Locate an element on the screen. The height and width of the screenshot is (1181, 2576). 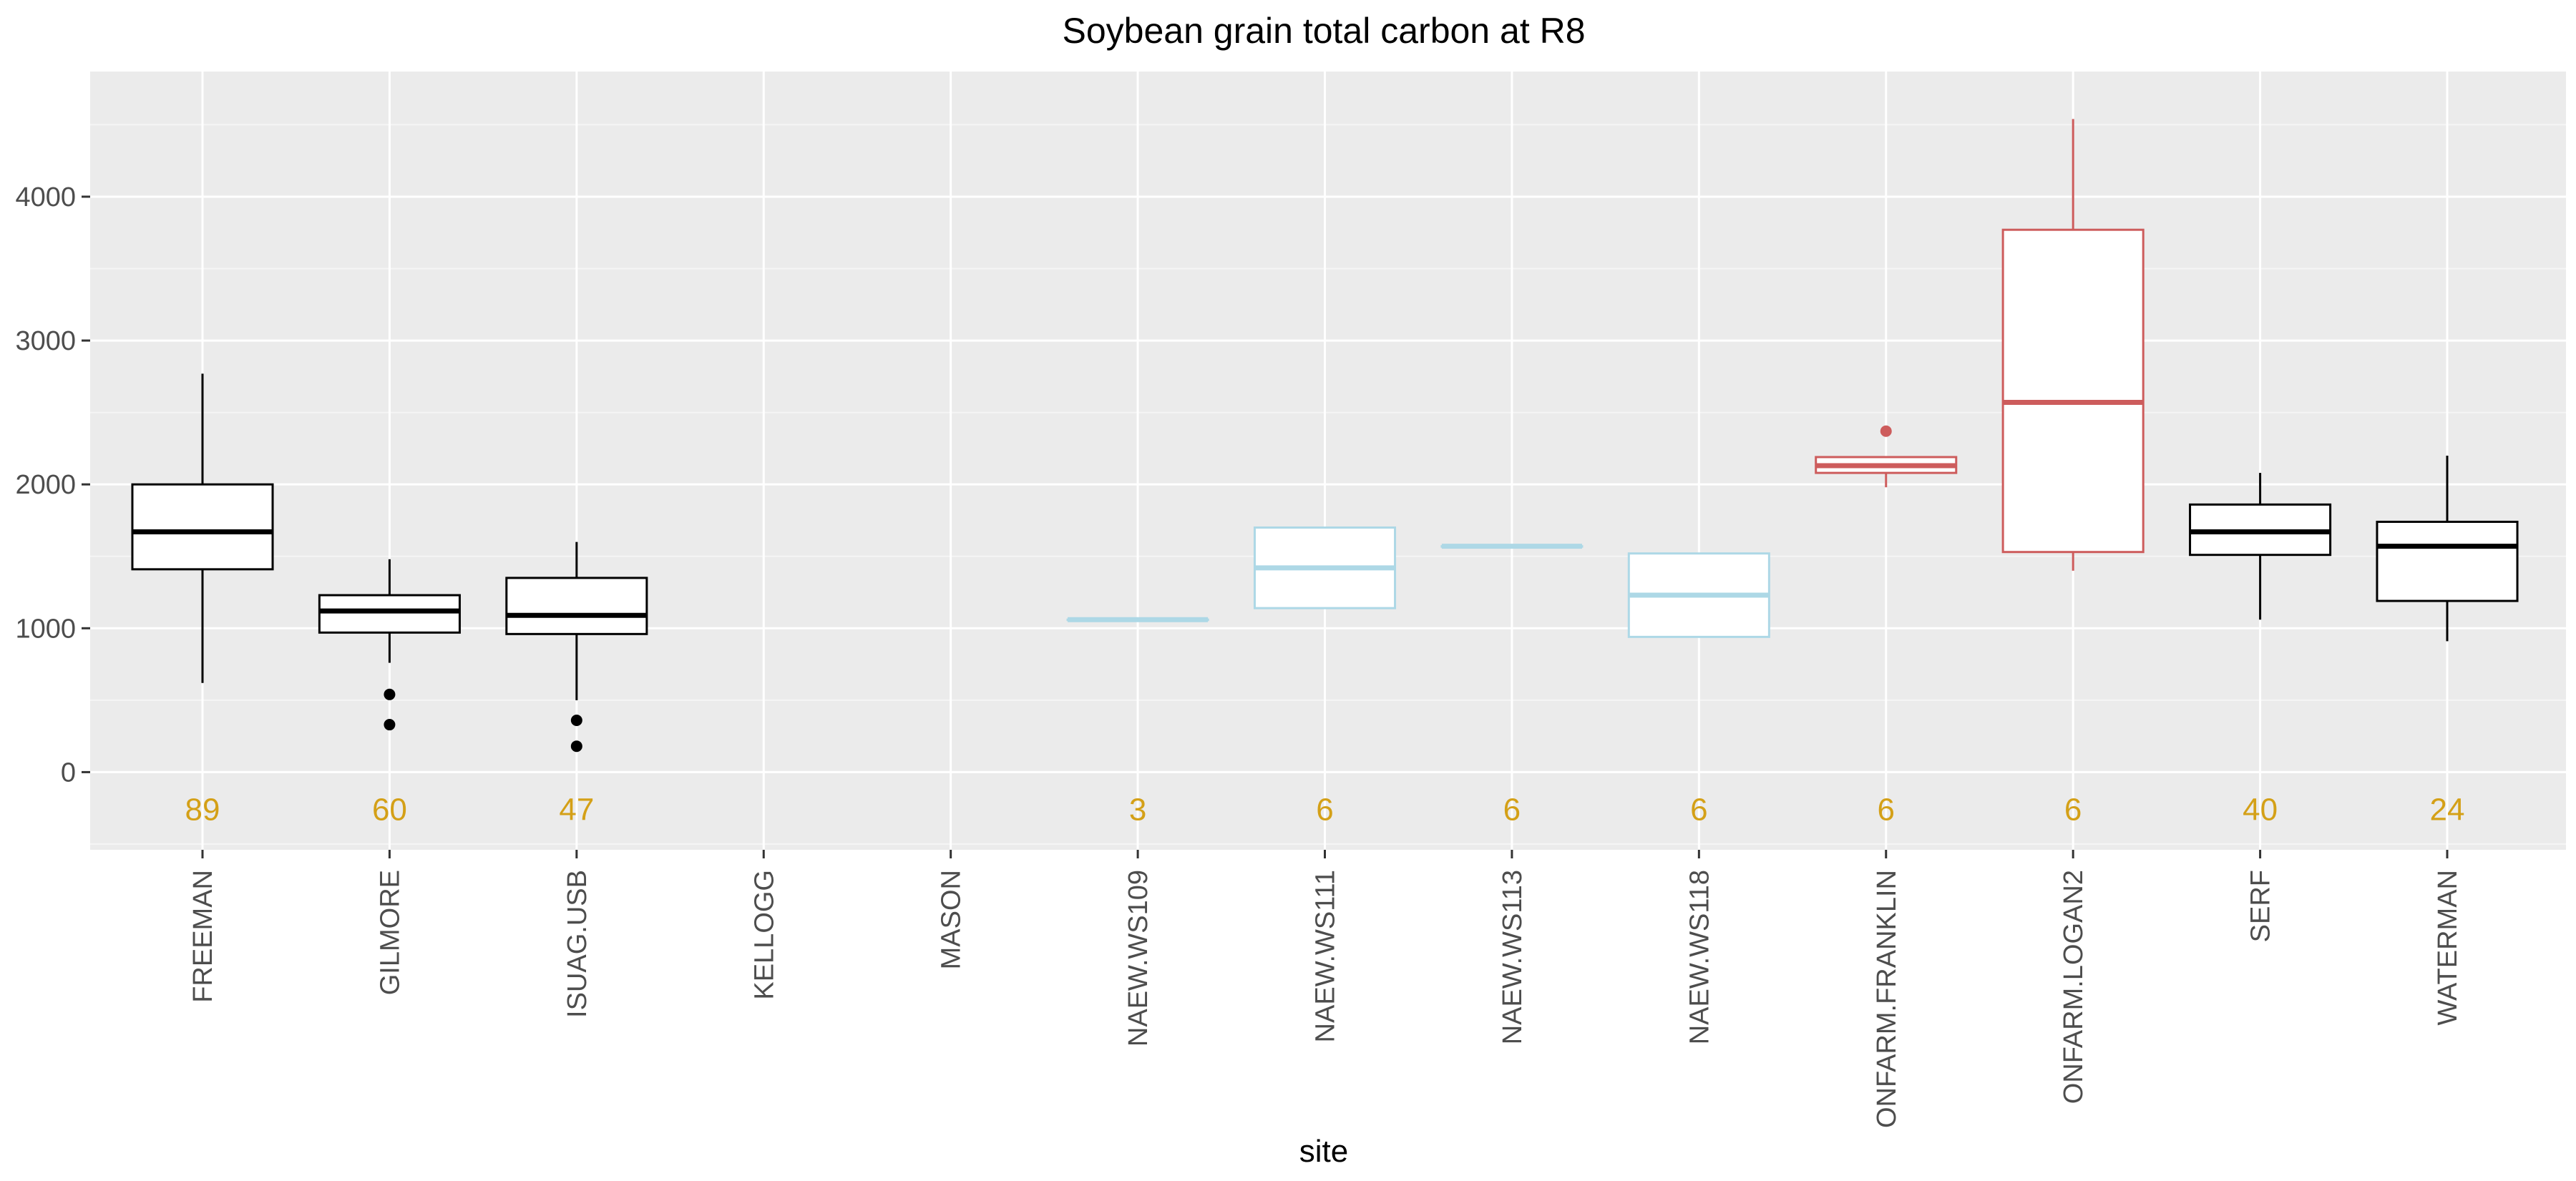
x-tick-label: NAEW.WS113 is located at coordinates (1513, 957).